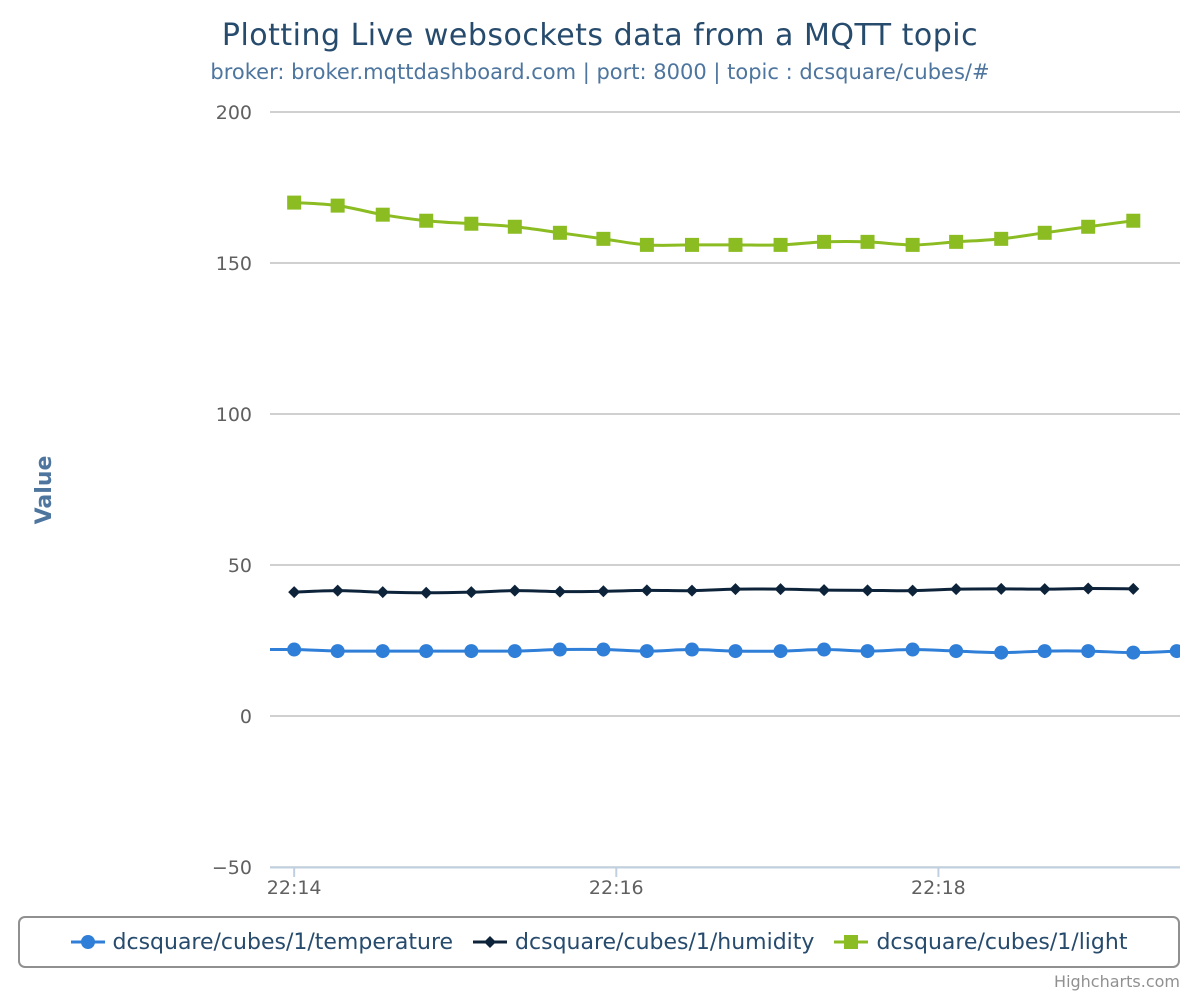 The width and height of the screenshot is (1200, 1000). I want to click on y-tick-label: 150, so click(234, 264).